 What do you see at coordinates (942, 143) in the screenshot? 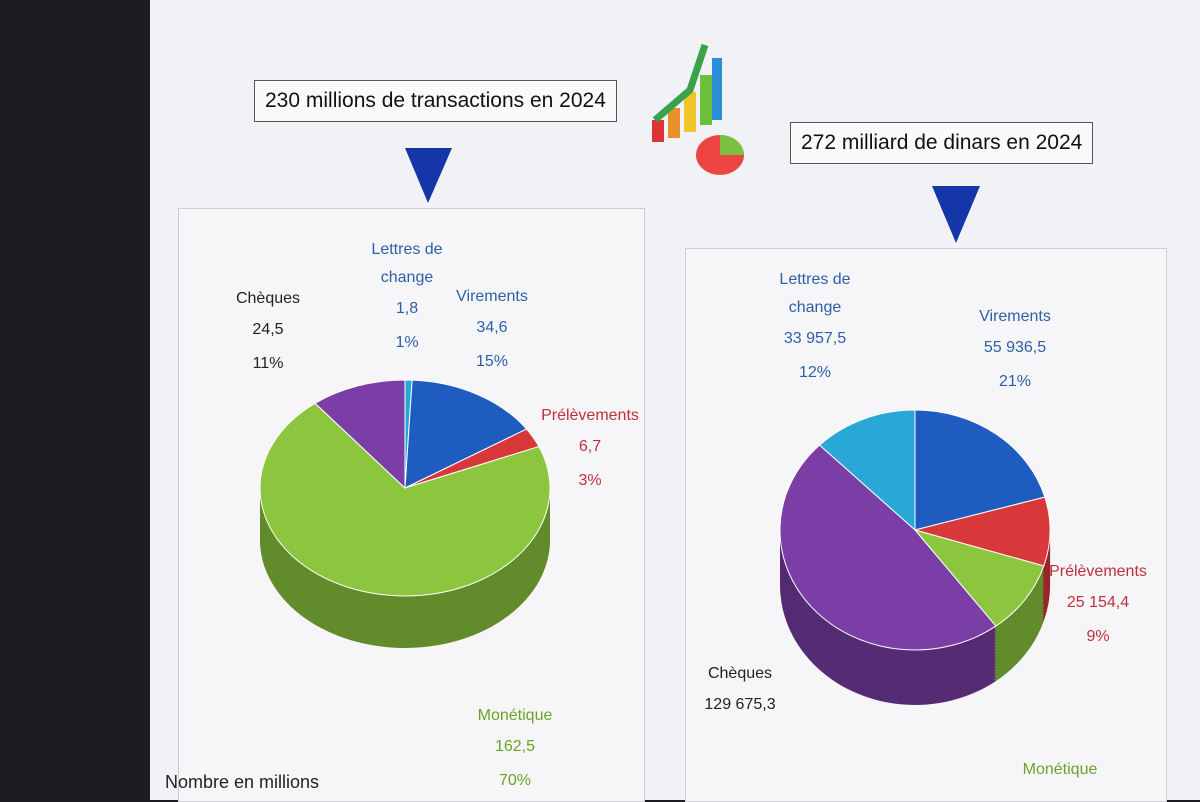
I see `chart-title: 272 milliard de dinars en 2024` at bounding box center [942, 143].